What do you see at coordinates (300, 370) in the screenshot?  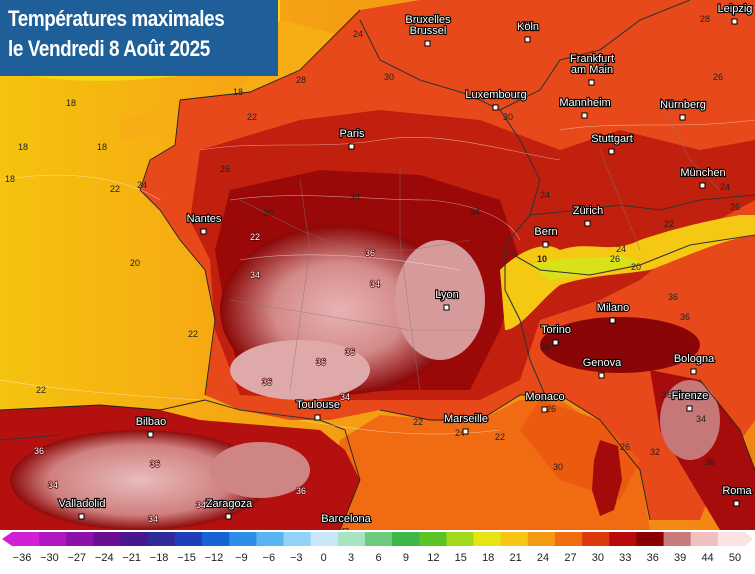 I see `hot-core-toulouse` at bounding box center [300, 370].